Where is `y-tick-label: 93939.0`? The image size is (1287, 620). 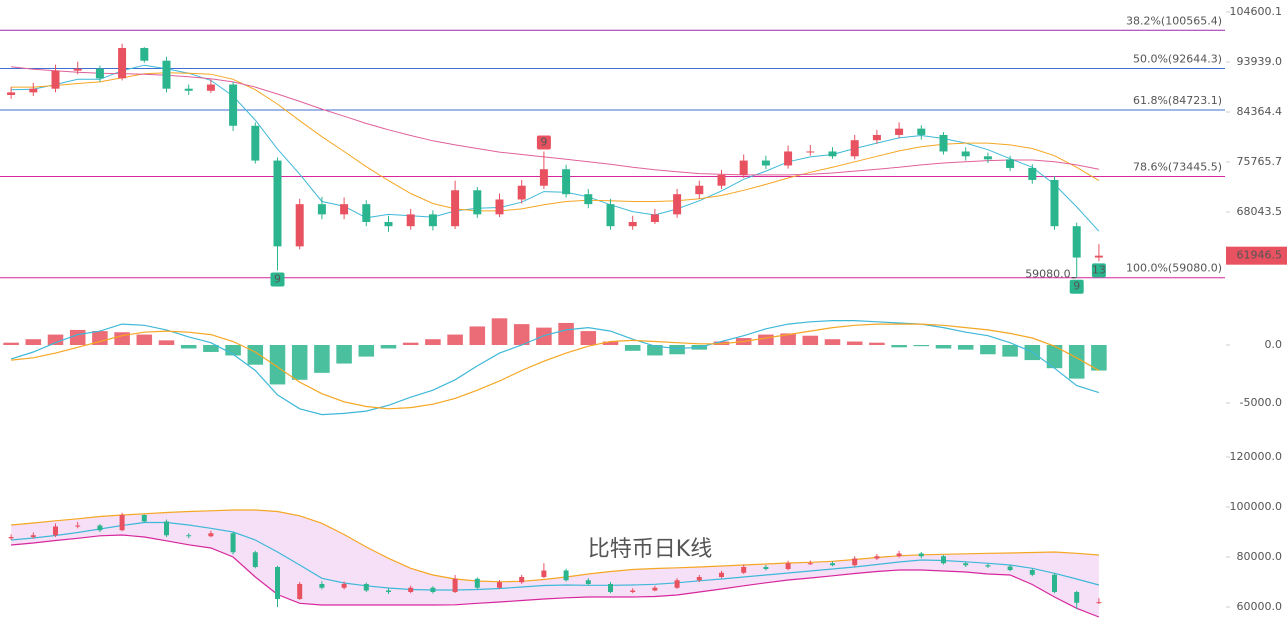 y-tick-label: 93939.0 is located at coordinates (1260, 61).